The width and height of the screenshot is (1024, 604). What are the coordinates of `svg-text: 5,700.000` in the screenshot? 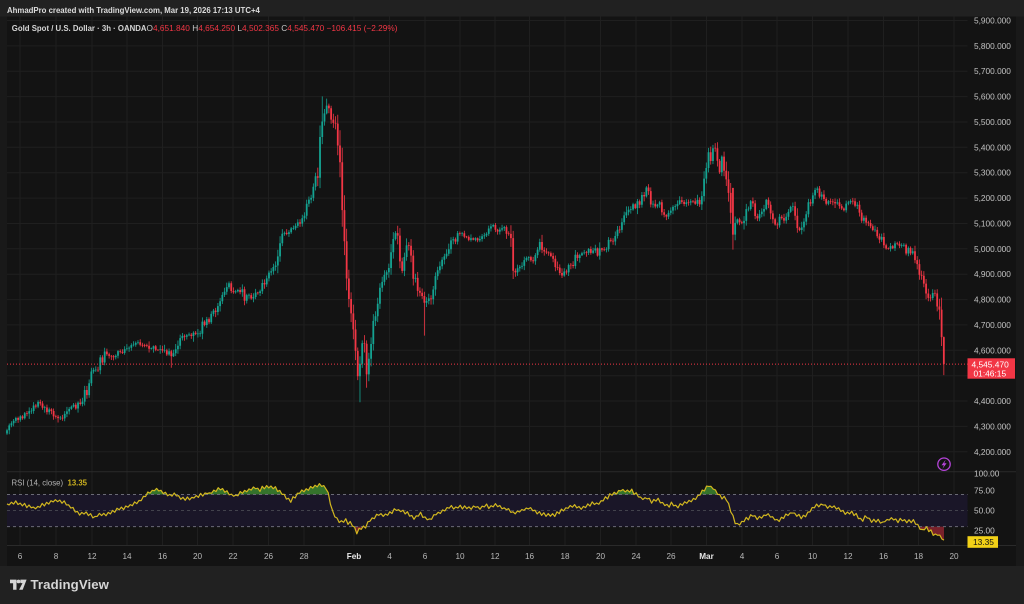 It's located at (992, 71).